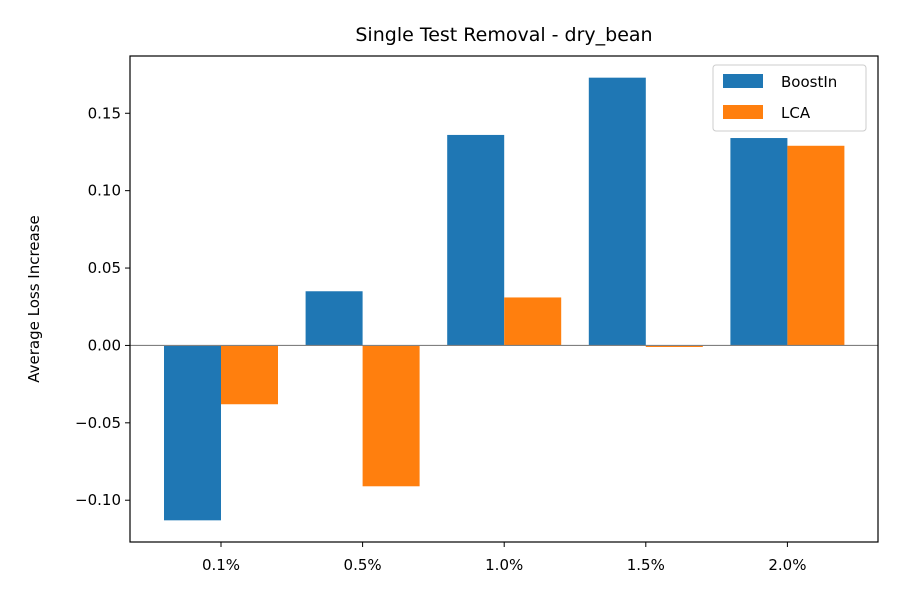  What do you see at coordinates (98, 423) in the screenshot?
I see `y-tick-label: −0.05` at bounding box center [98, 423].